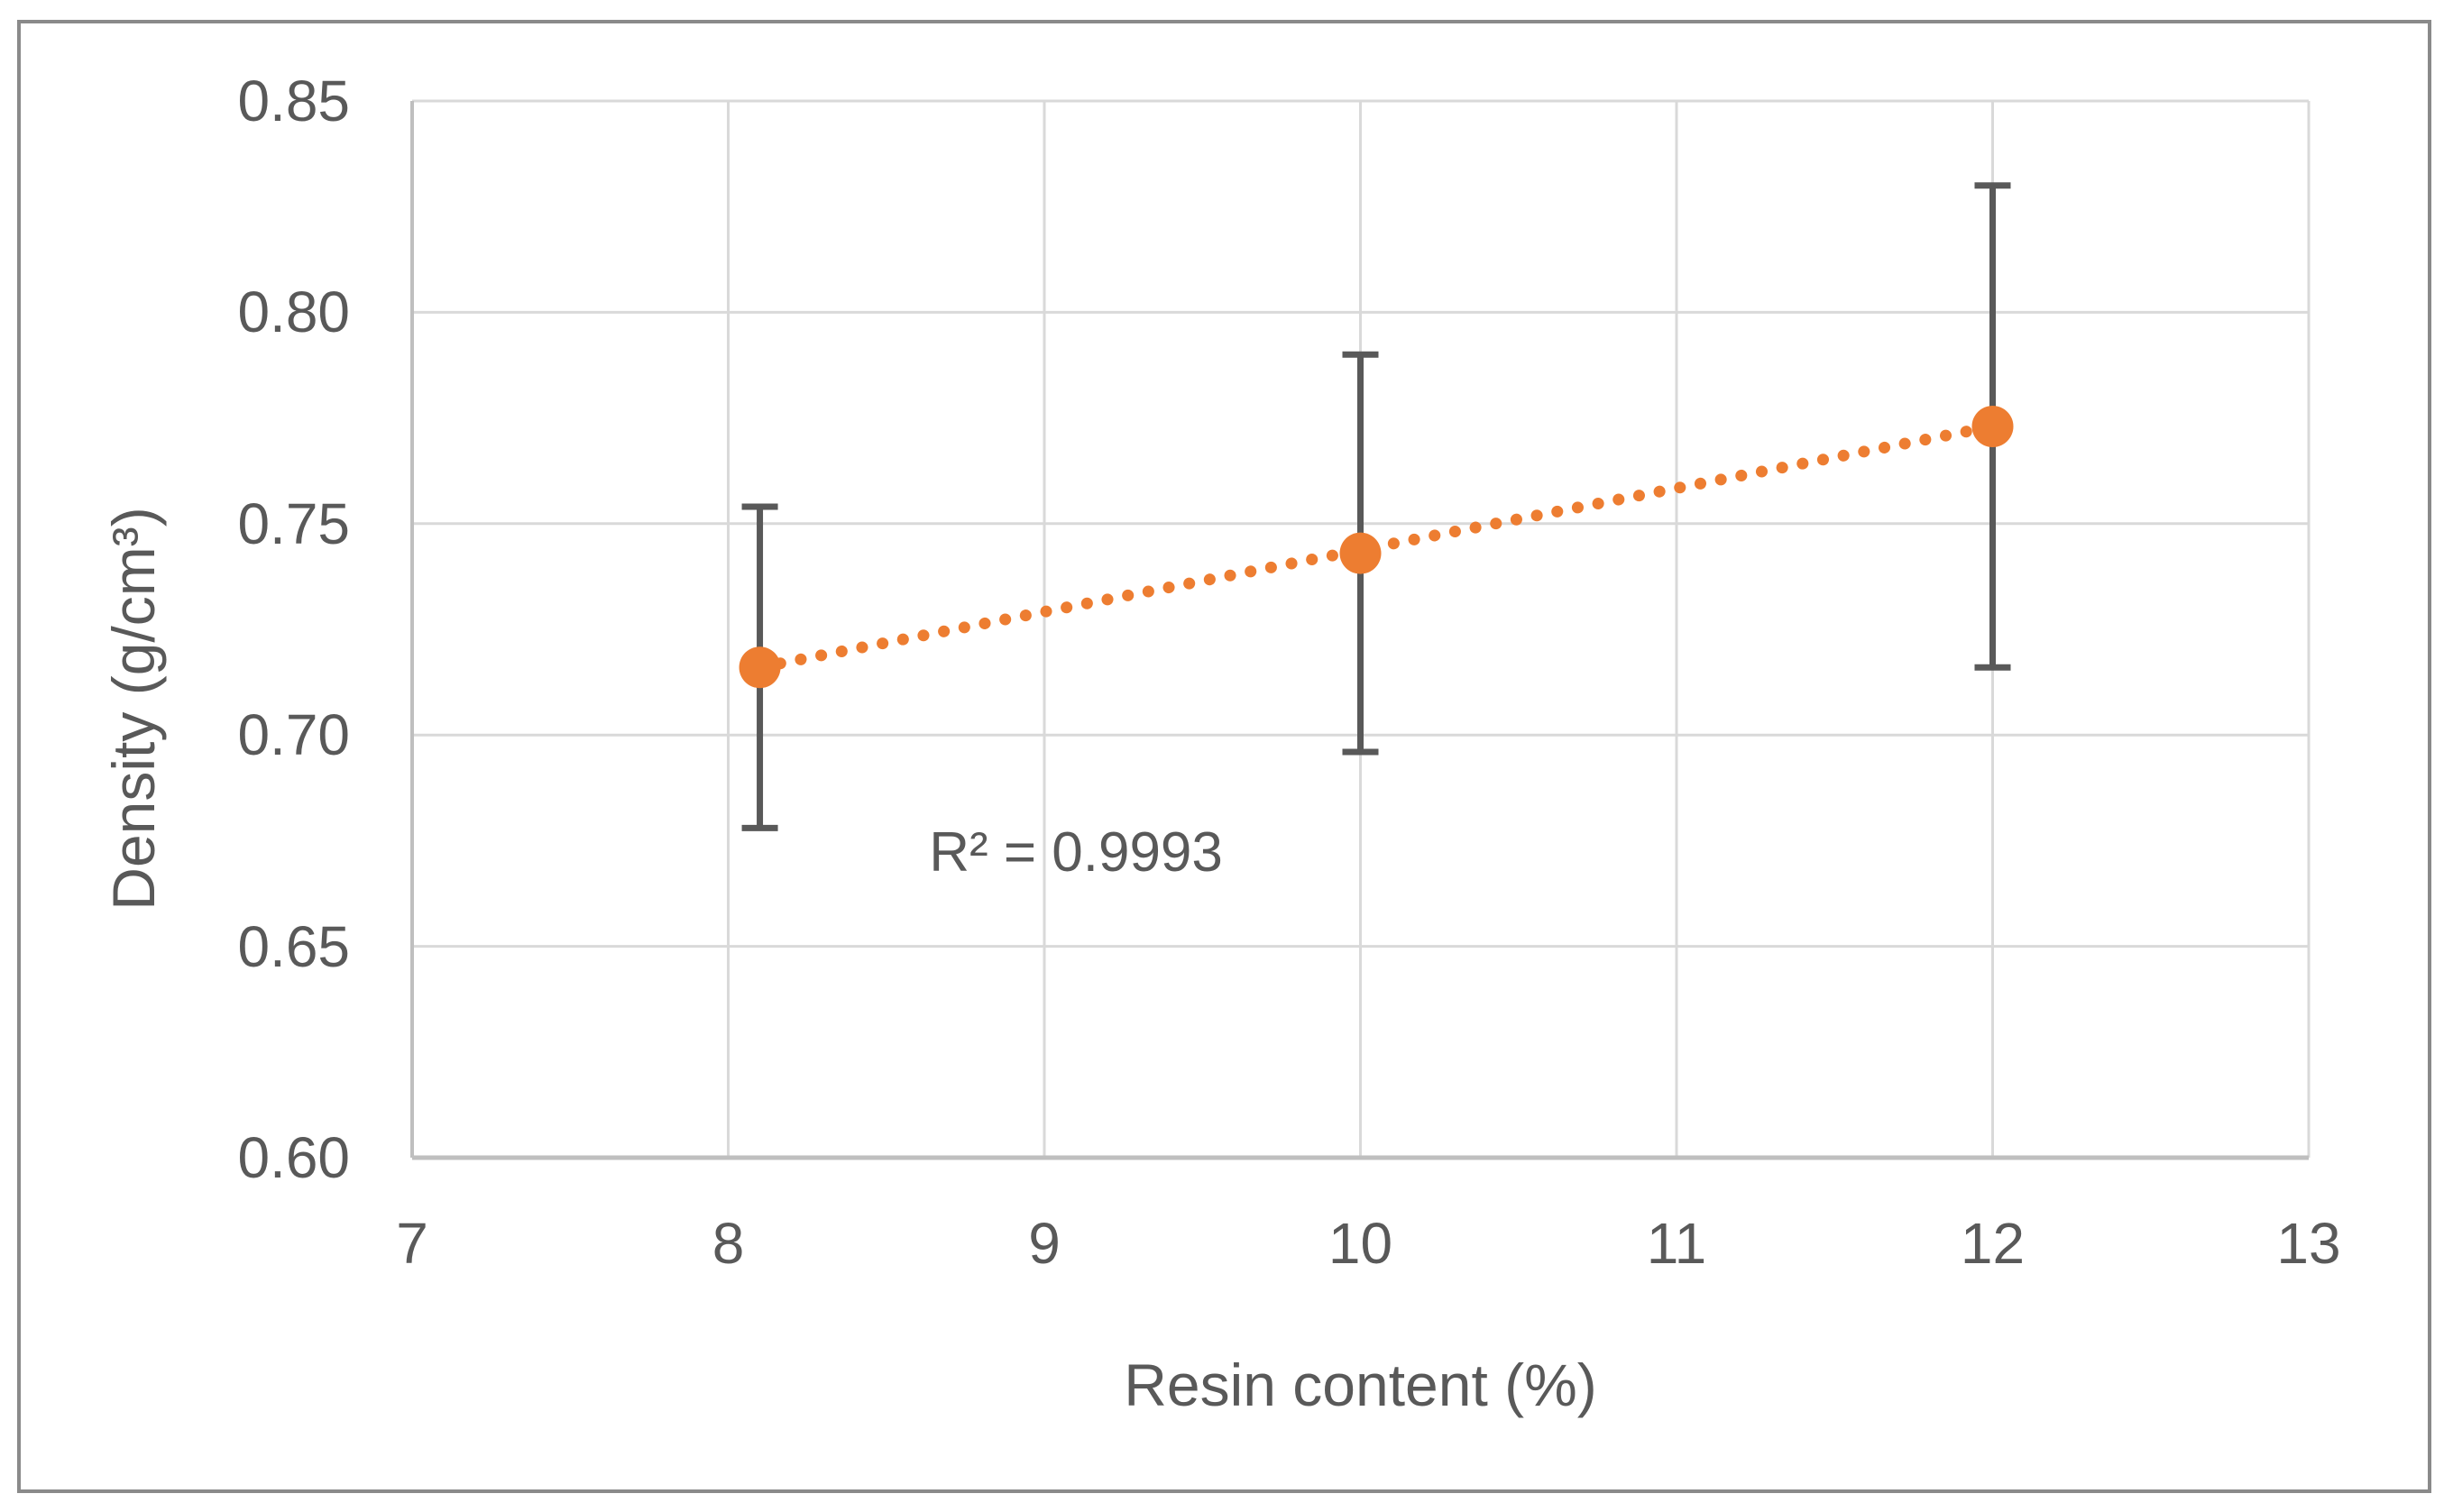 The width and height of the screenshot is (2444, 1512). I want to click on y-tick-label: 0.60, so click(293, 1157).